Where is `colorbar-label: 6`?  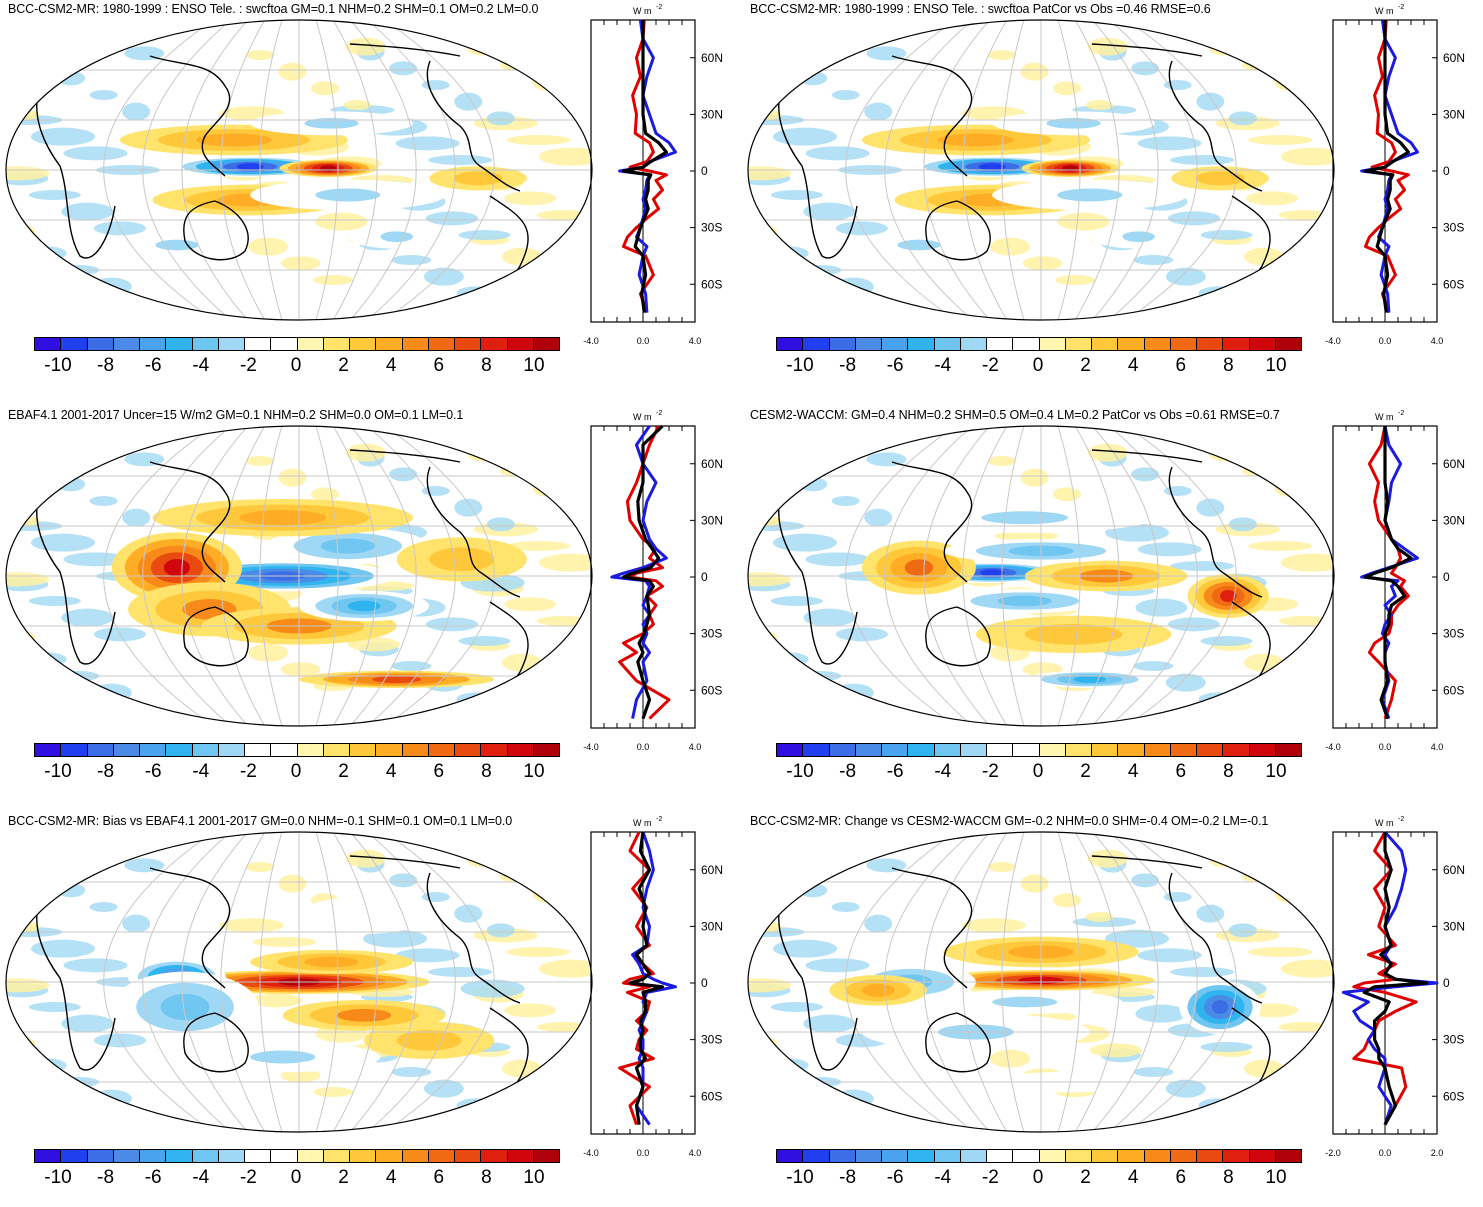
colorbar-label: 6 is located at coordinates (439, 771).